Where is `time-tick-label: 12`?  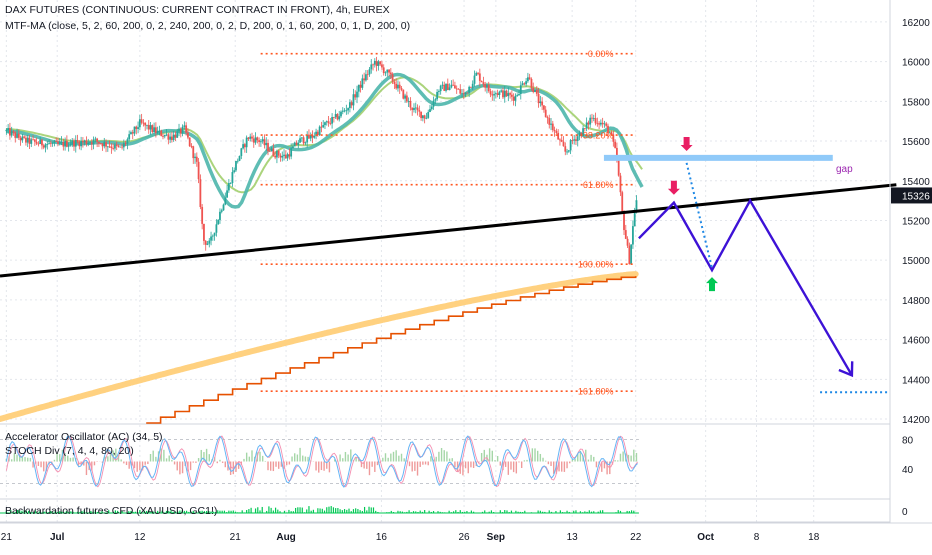
time-tick-label: 12 is located at coordinates (140, 537).